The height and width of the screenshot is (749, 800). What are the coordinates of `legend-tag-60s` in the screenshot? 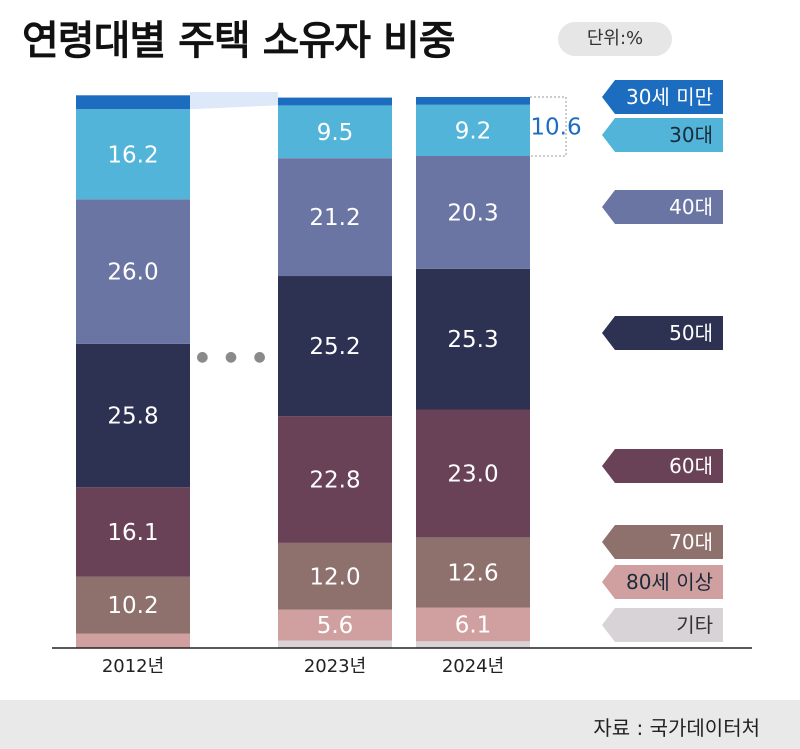 It's located at (662, 466).